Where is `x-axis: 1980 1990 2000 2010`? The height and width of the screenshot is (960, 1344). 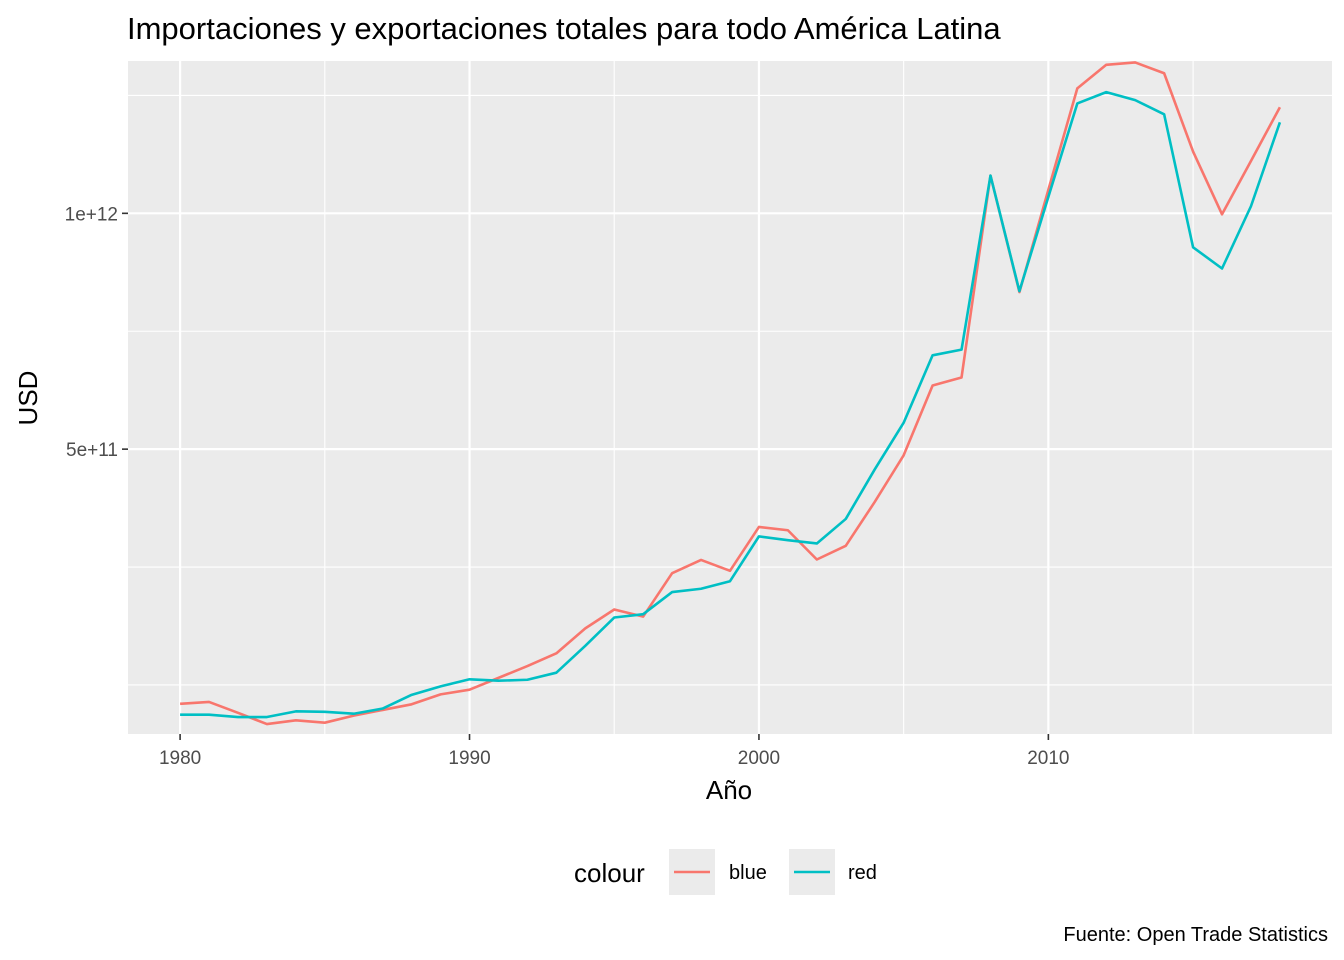 x-axis: 1980 1990 2000 2010 is located at coordinates (614, 751).